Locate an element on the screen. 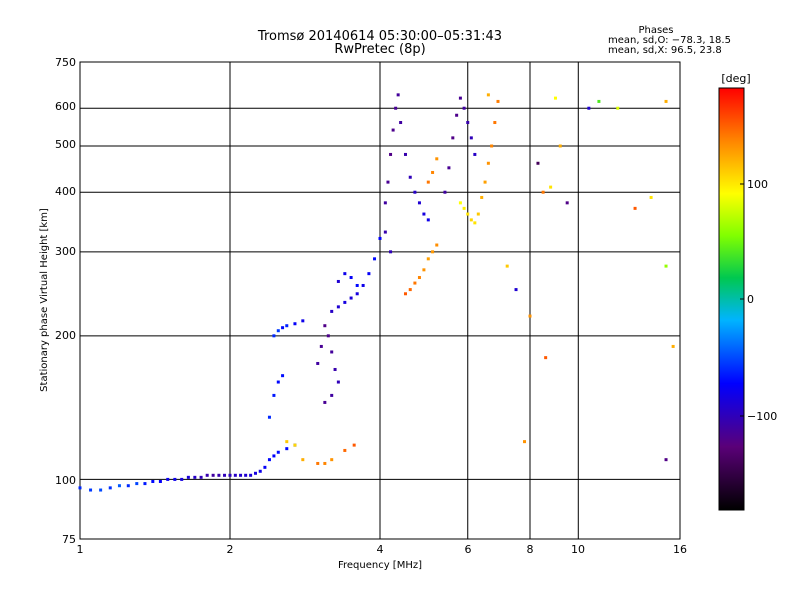 The height and width of the screenshot is (600, 800). colorbar-gradient is located at coordinates (731, 299).